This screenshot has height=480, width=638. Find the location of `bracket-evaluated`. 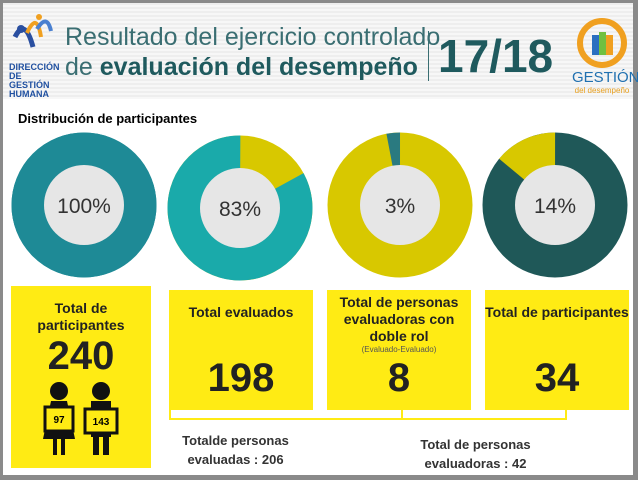

bracket-evaluated is located at coordinates (286, 414).